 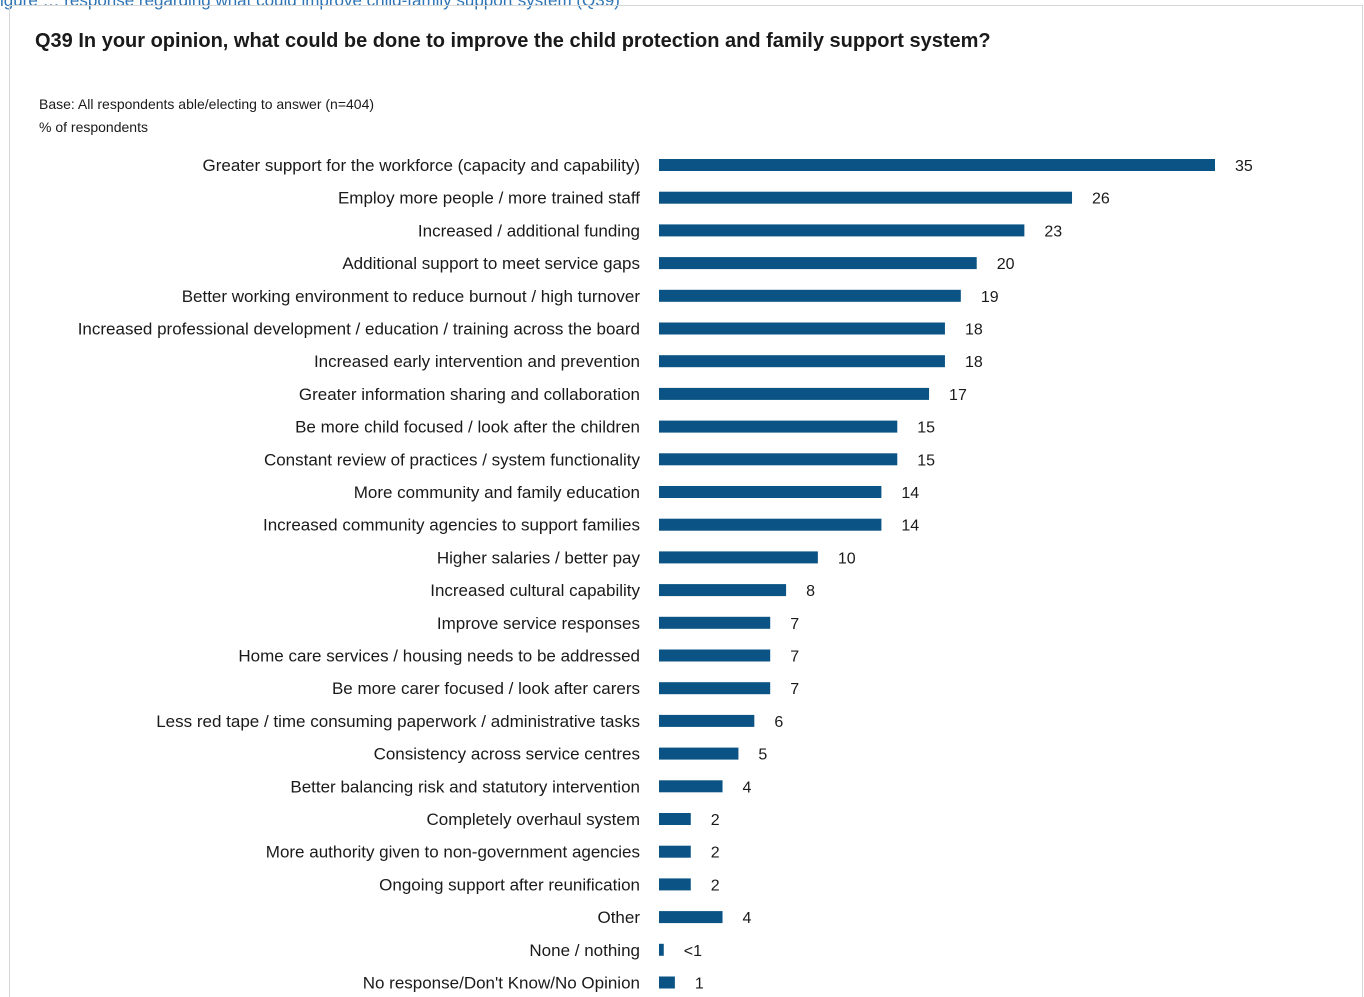 What do you see at coordinates (1053, 231) in the screenshot?
I see `data-label: 23` at bounding box center [1053, 231].